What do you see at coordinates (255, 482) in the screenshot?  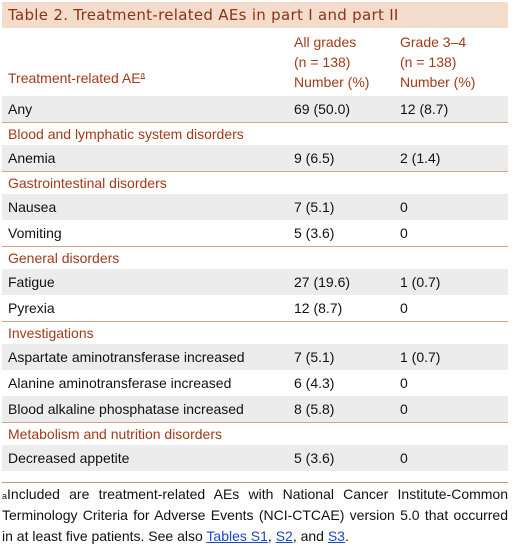 I see `table-bottom-rule` at bounding box center [255, 482].